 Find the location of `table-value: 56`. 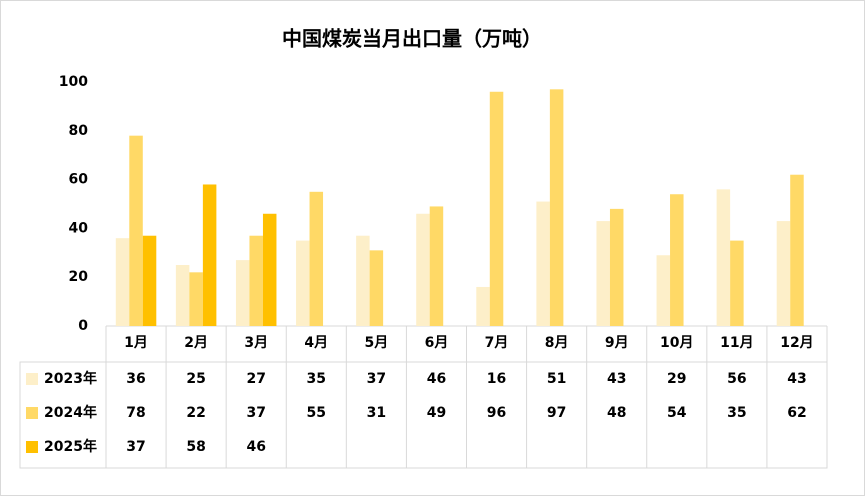

table-value: 56 is located at coordinates (736, 379).